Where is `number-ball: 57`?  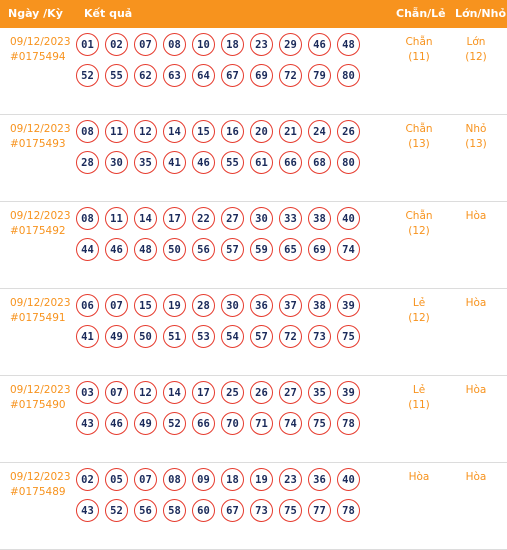
number-ball: 57 is located at coordinates (261, 336).